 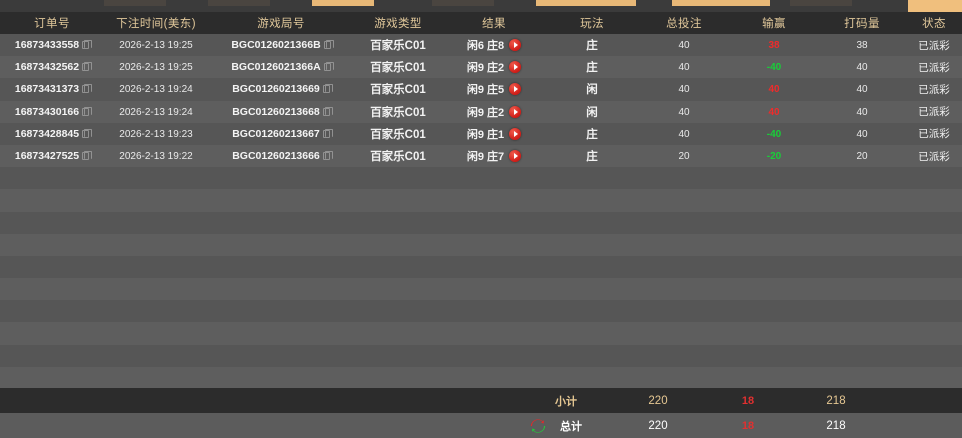 What do you see at coordinates (52, 45) in the screenshot?
I see `cell-order-no: 16873433558` at bounding box center [52, 45].